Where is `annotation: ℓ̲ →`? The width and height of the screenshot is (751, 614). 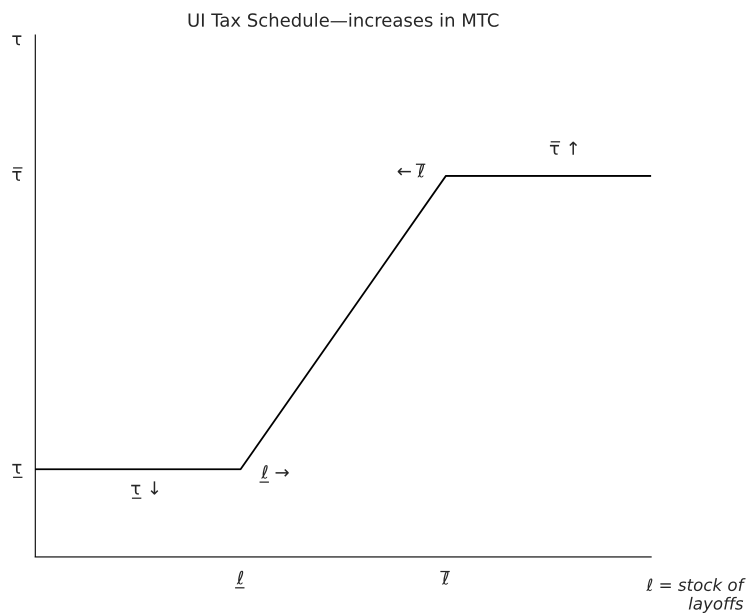
annotation: ℓ̲ → is located at coordinates (274, 474).